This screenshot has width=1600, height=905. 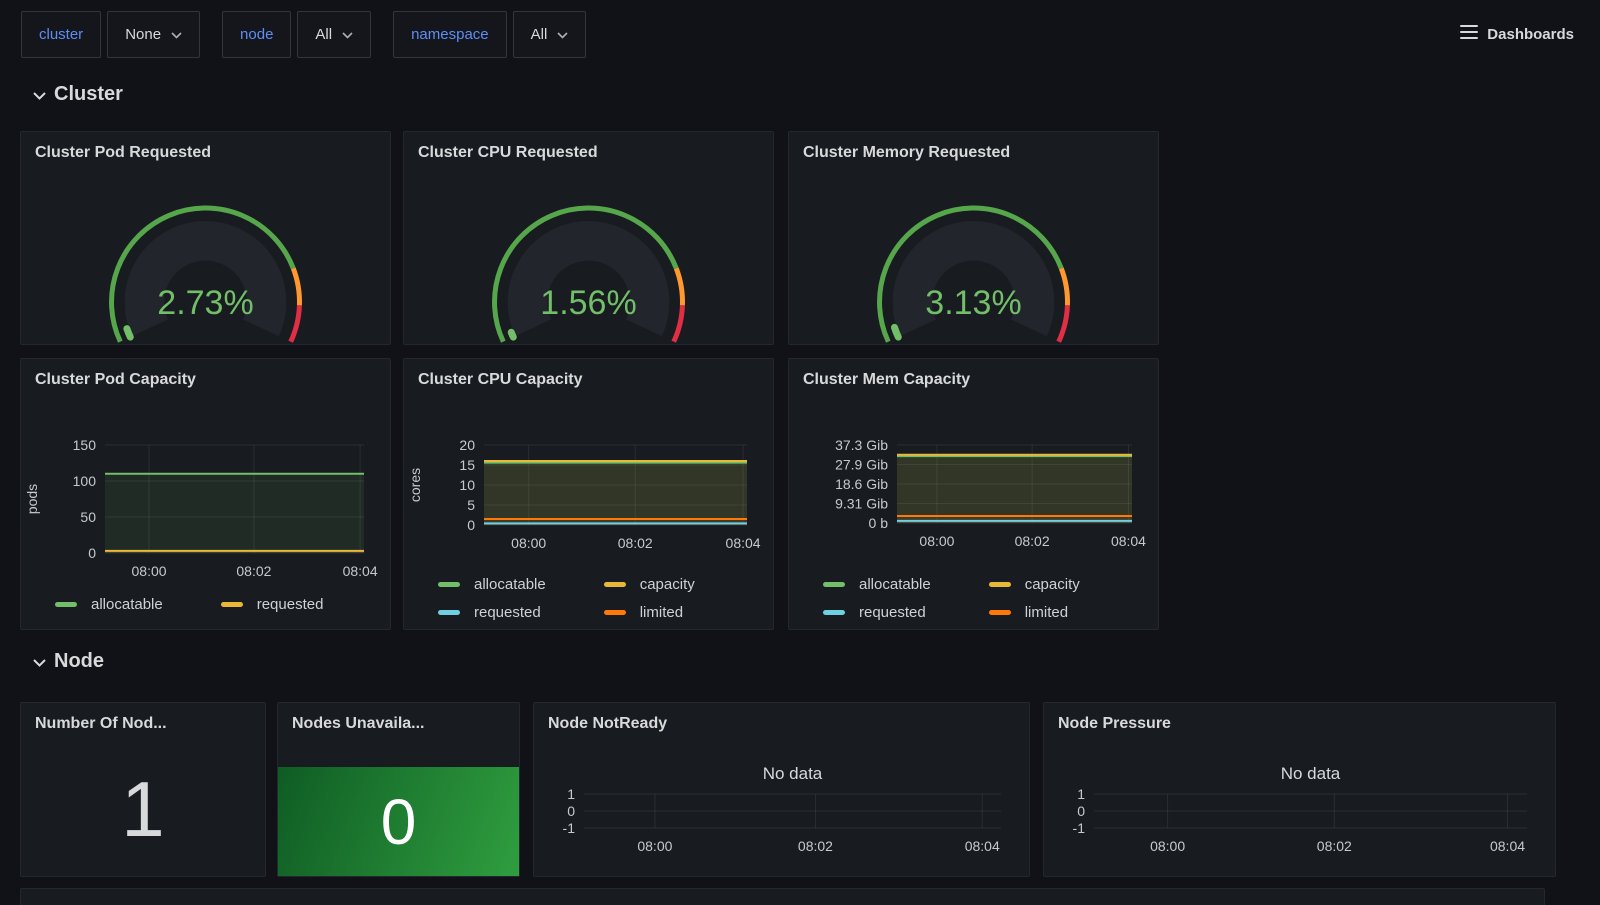 I want to click on legend-label: limited, so click(x=661, y=612).